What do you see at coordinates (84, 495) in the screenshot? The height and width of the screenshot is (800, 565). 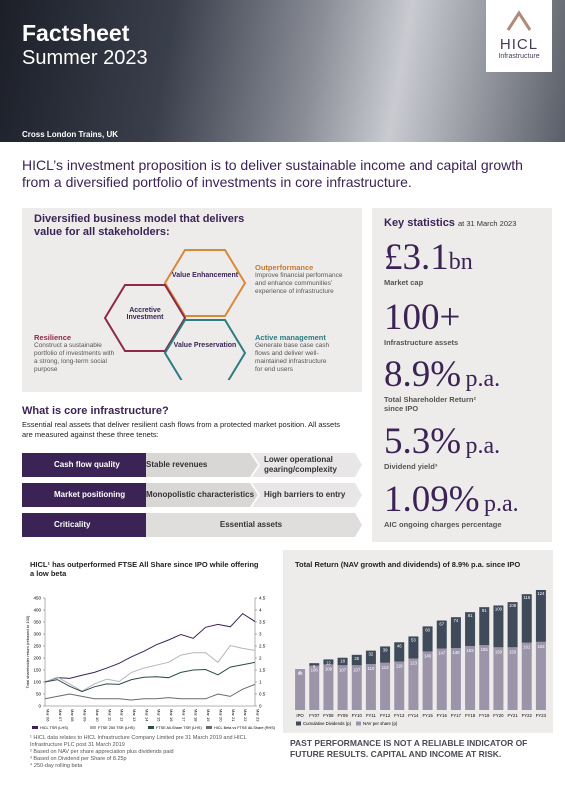 I see `tenet-label: Market positioning` at bounding box center [84, 495].